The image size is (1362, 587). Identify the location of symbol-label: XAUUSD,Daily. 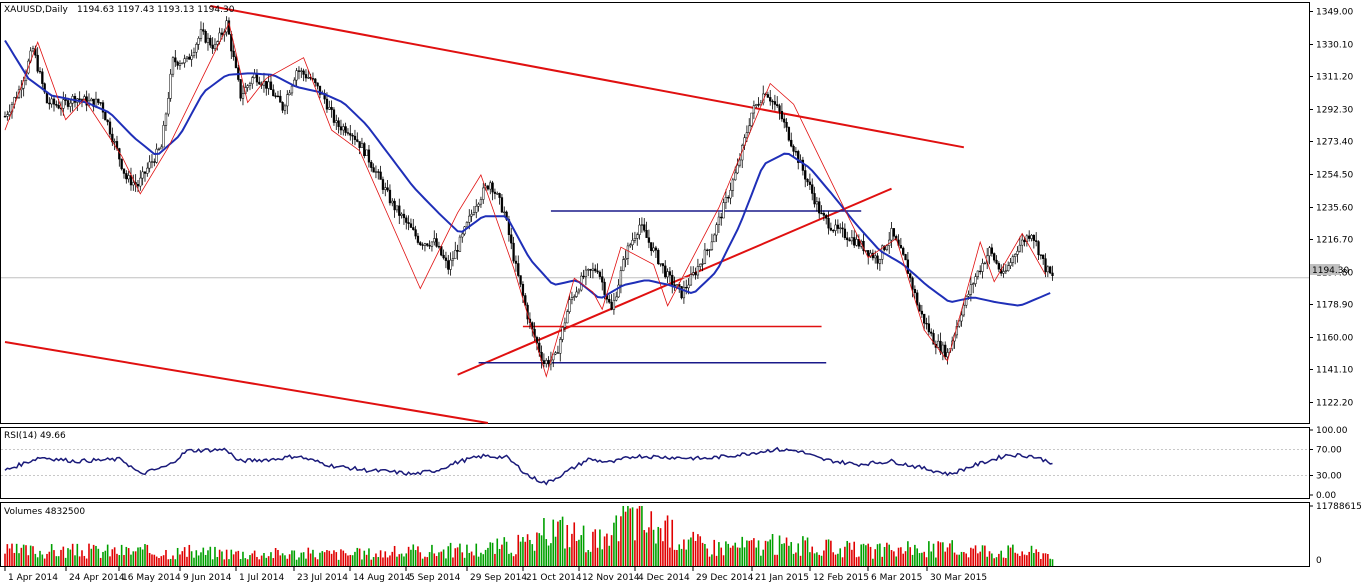
(36, 10).